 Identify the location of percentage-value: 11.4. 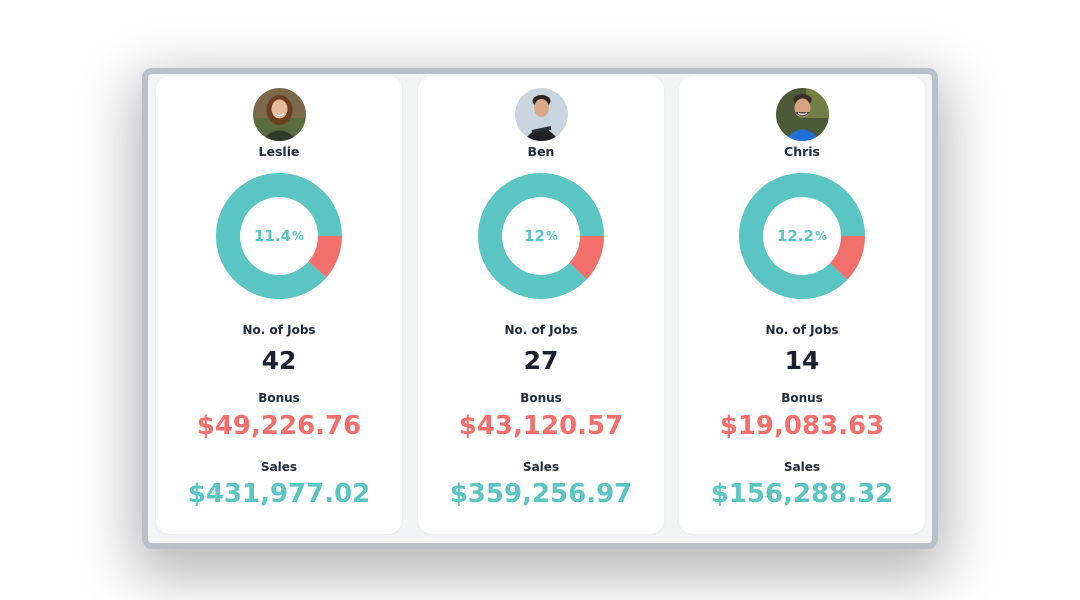
(272, 236).